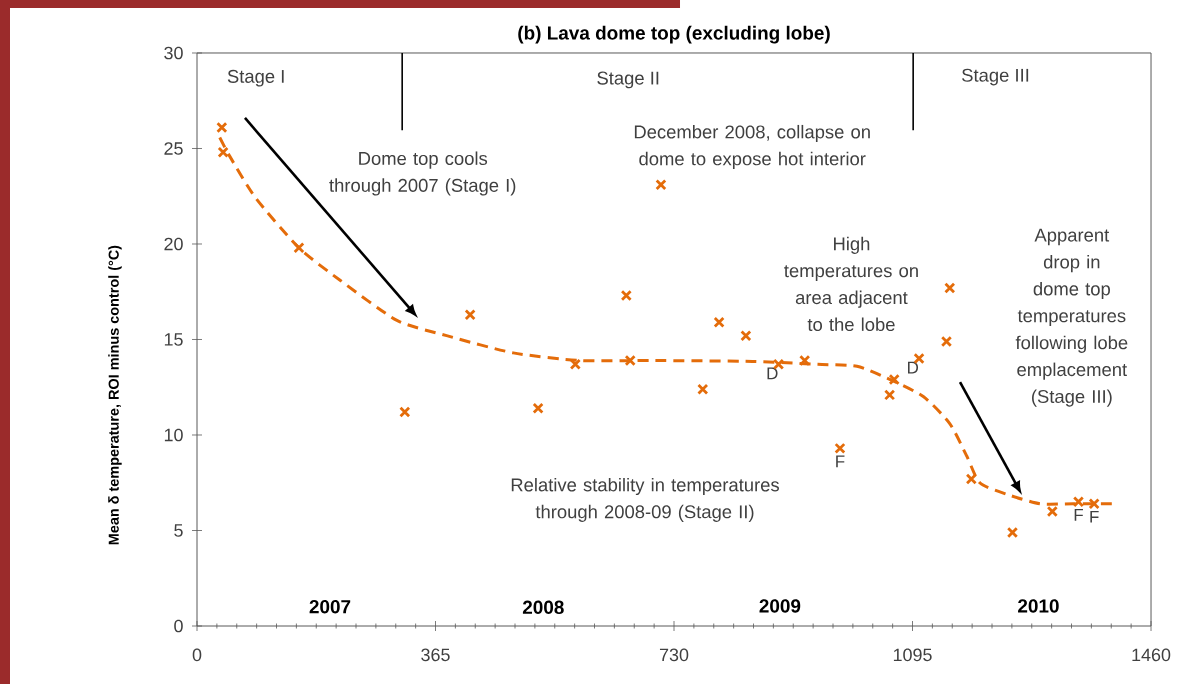 This screenshot has width=1194, height=684. I want to click on x-tick-label: 365, so click(435, 655).